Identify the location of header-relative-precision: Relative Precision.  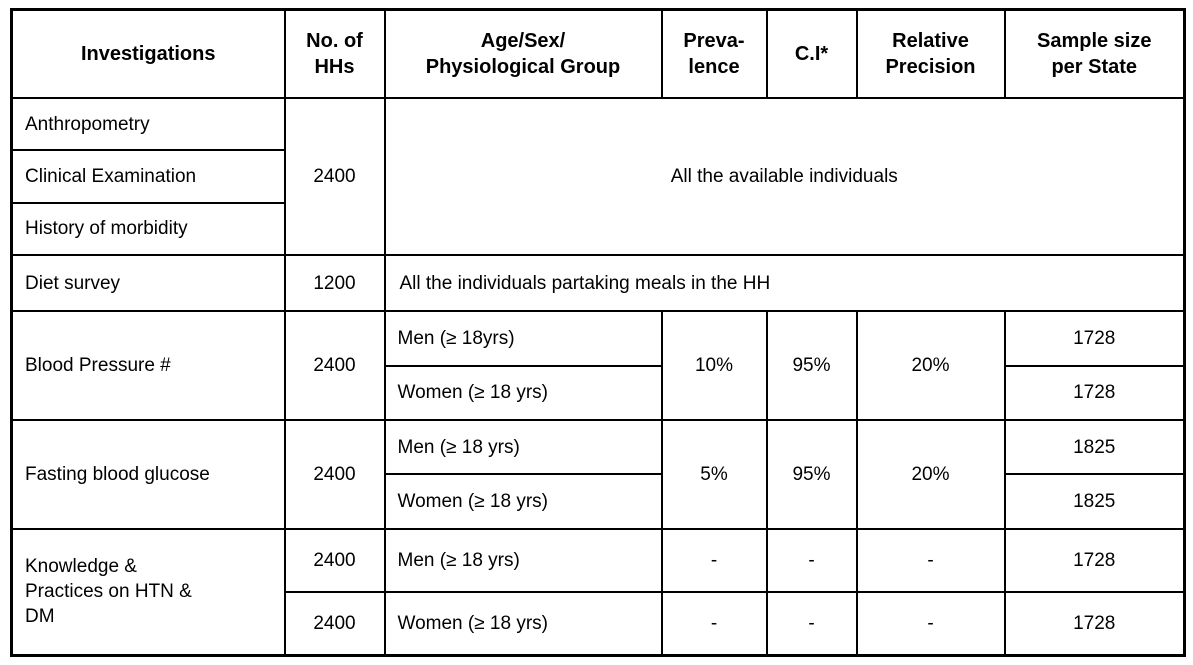
(930, 54).